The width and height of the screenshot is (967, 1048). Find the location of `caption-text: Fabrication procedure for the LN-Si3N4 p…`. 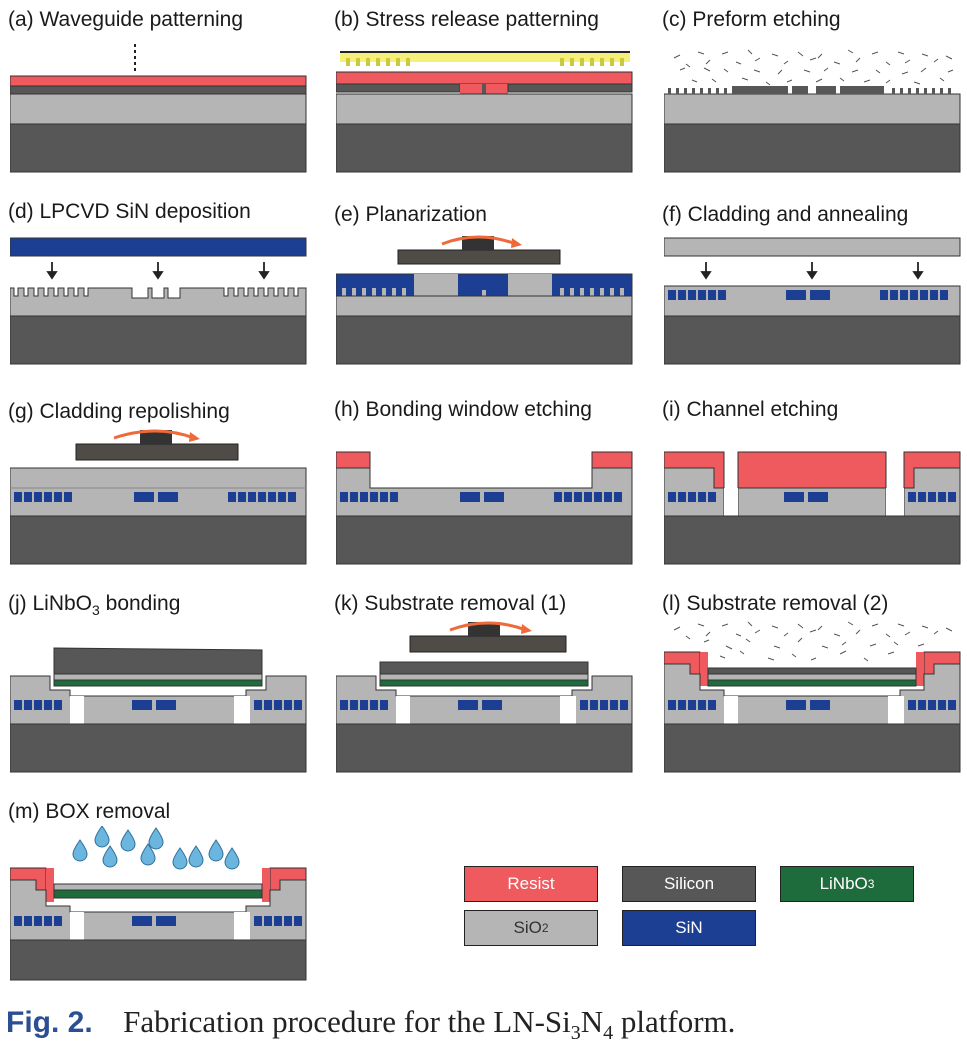

caption-text: Fabrication procedure for the LN-Si3N4 p… is located at coordinates (429, 1024).